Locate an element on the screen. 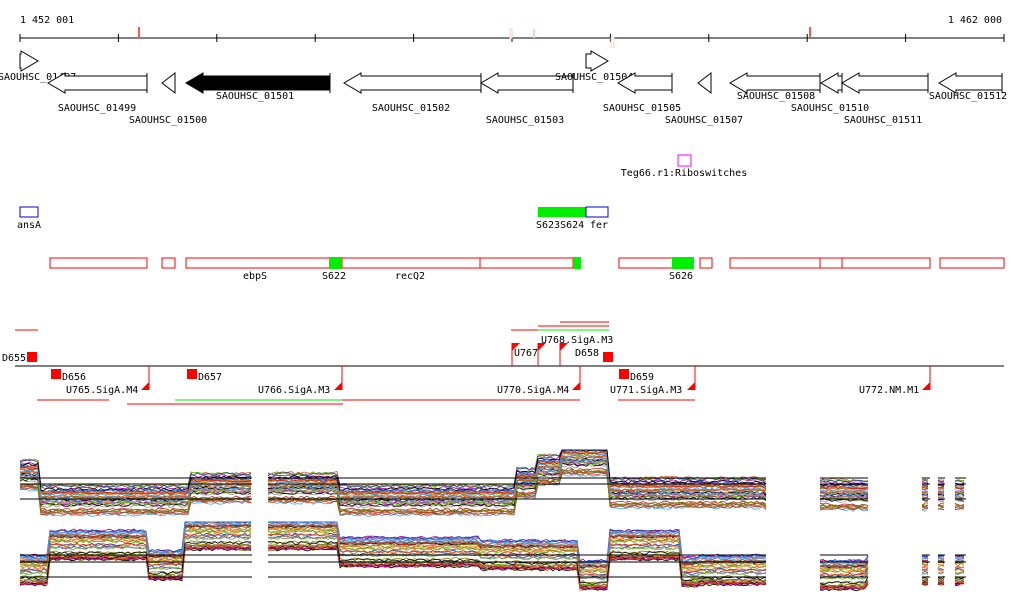 This screenshot has height=611, width=1024. riboswitch-feature is located at coordinates (684, 160).